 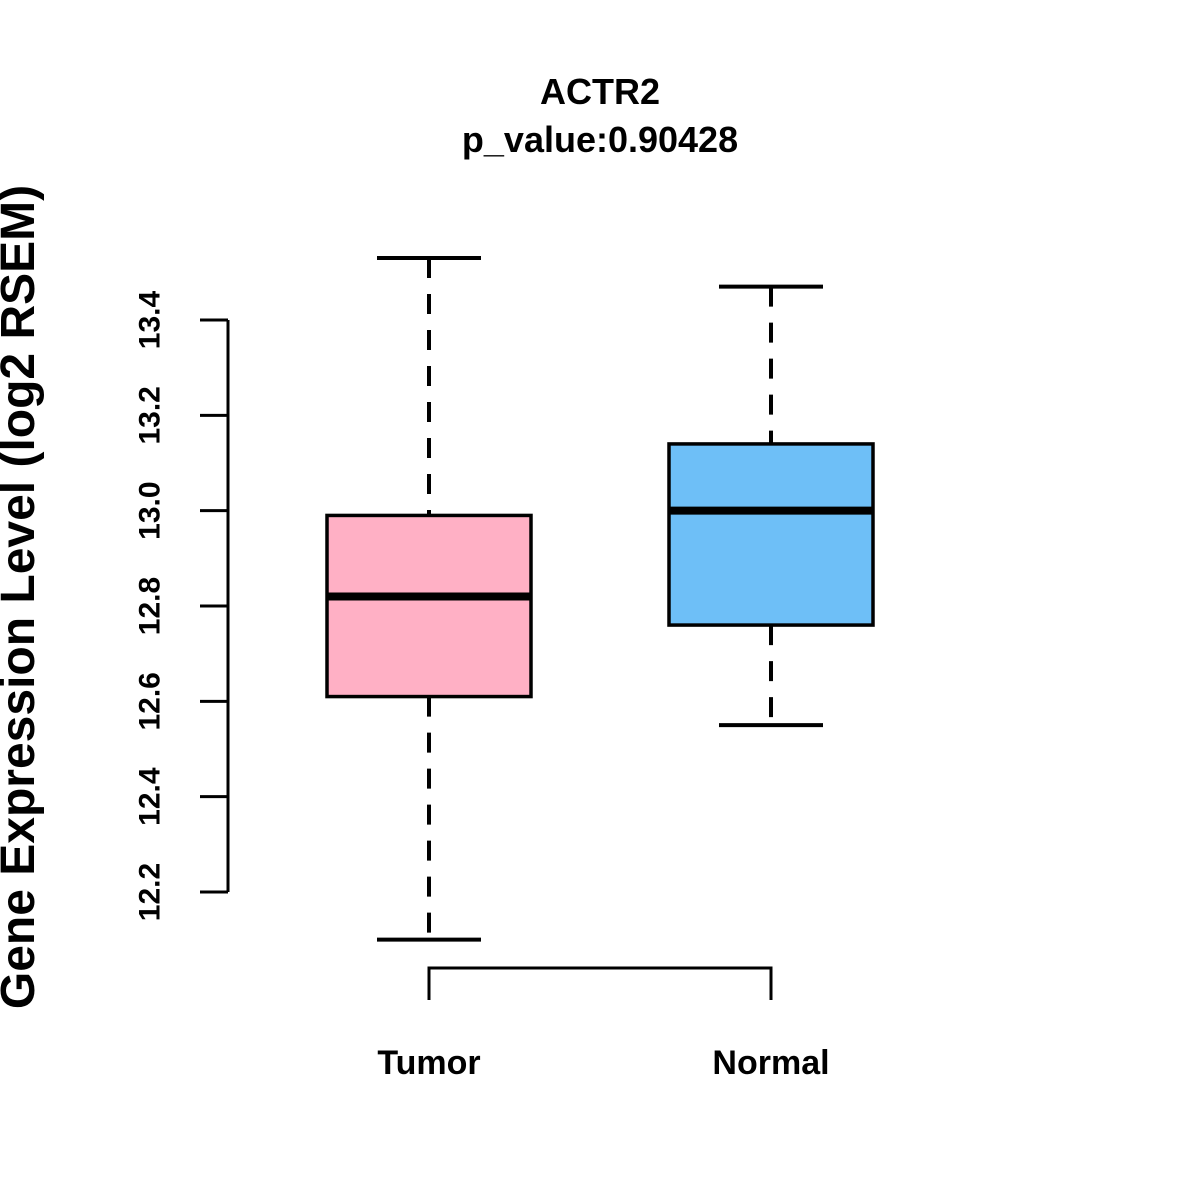 What do you see at coordinates (150, 510) in the screenshot?
I see `y-tick-label: 13.0` at bounding box center [150, 510].